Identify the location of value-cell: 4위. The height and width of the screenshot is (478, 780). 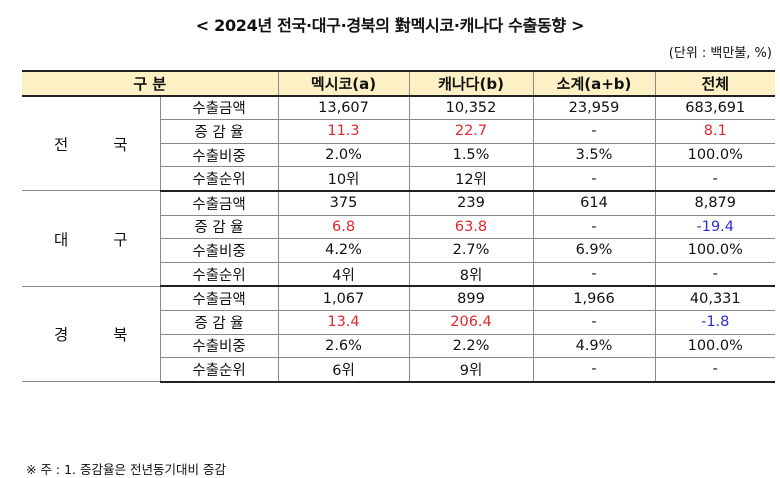
(343, 274).